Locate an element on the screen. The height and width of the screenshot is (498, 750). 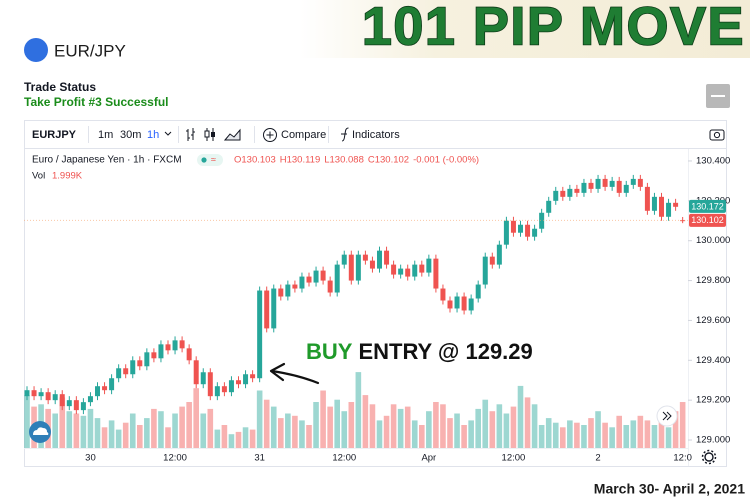
headline: 101 PIP MOVE is located at coordinates (553, 28).